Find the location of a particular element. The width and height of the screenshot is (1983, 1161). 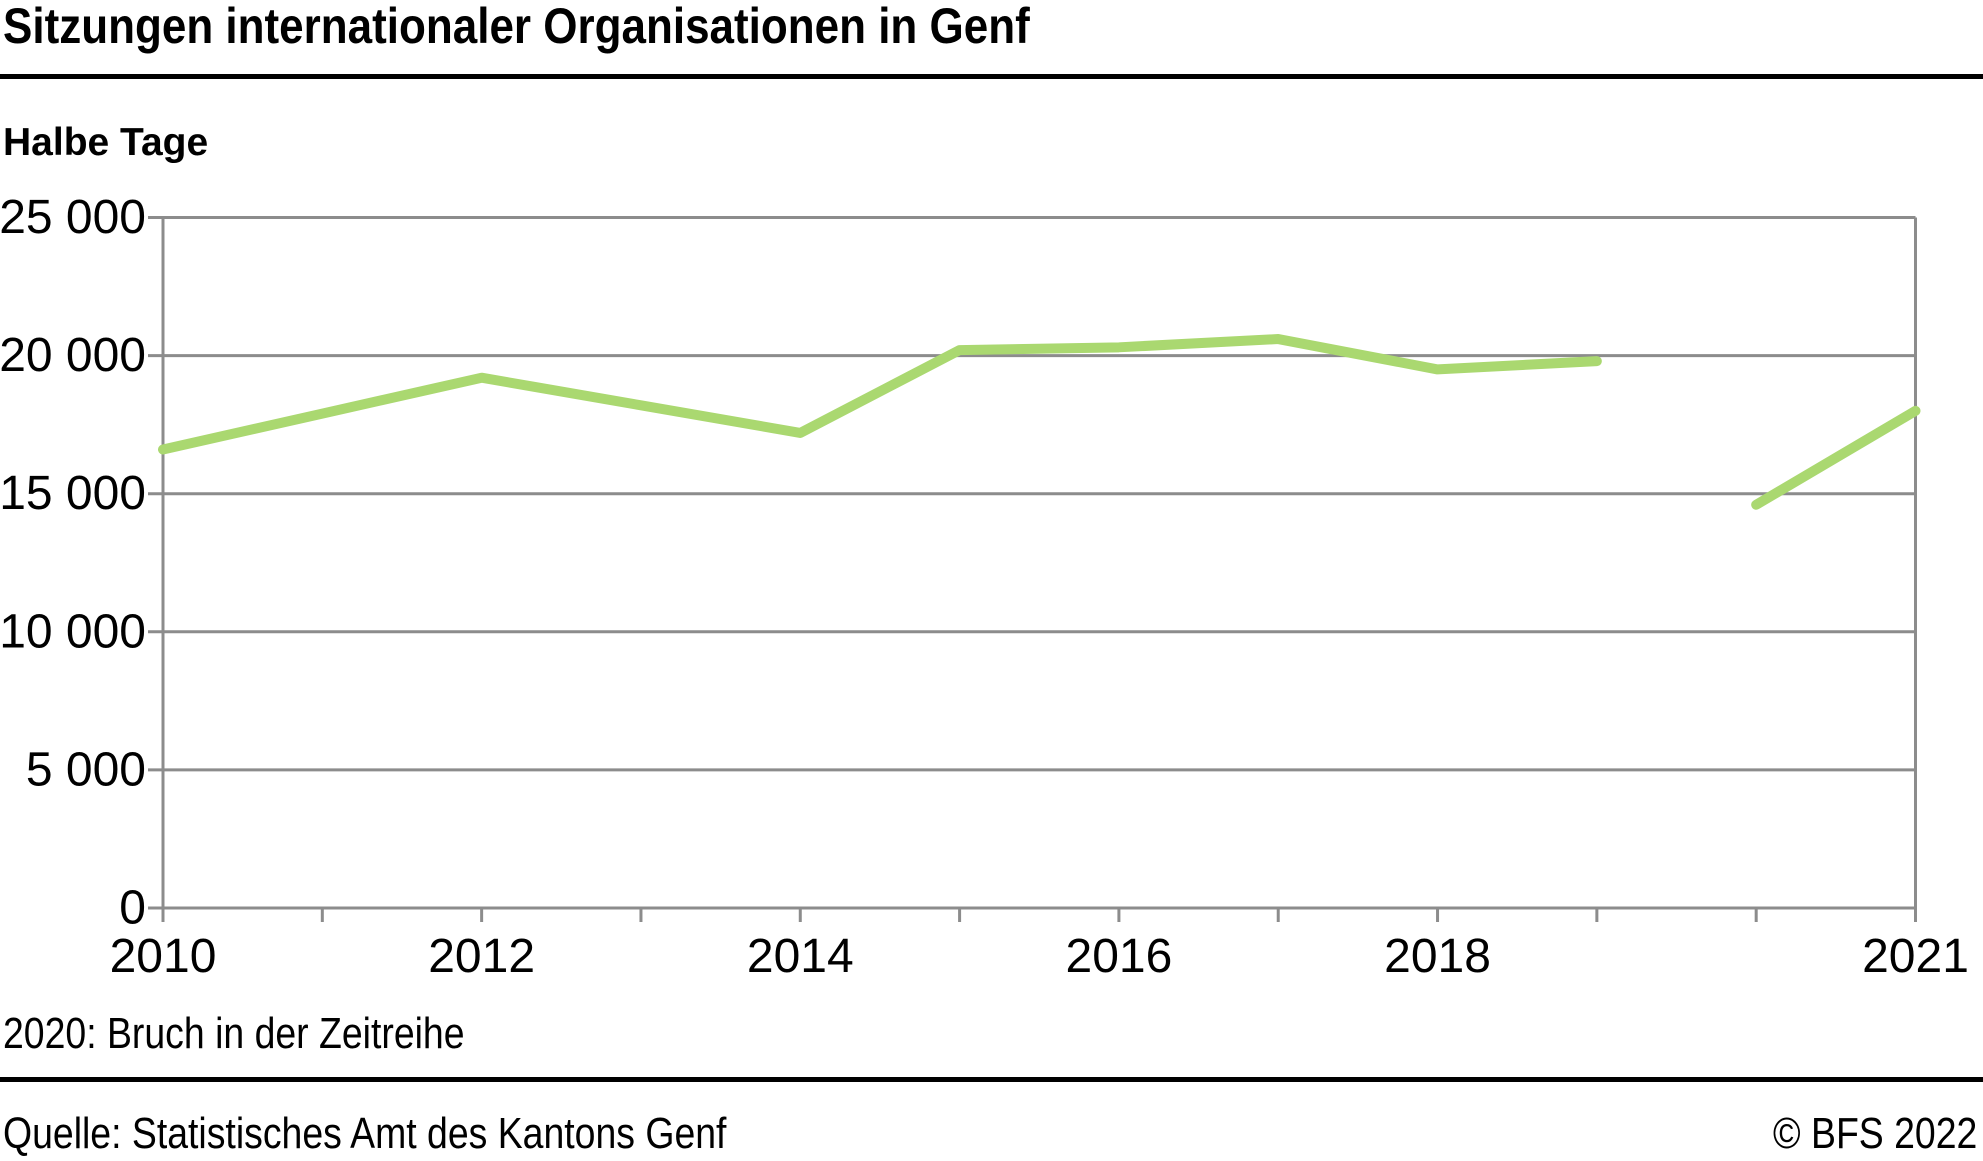

y-tick-label: 20 000 is located at coordinates (73, 355).